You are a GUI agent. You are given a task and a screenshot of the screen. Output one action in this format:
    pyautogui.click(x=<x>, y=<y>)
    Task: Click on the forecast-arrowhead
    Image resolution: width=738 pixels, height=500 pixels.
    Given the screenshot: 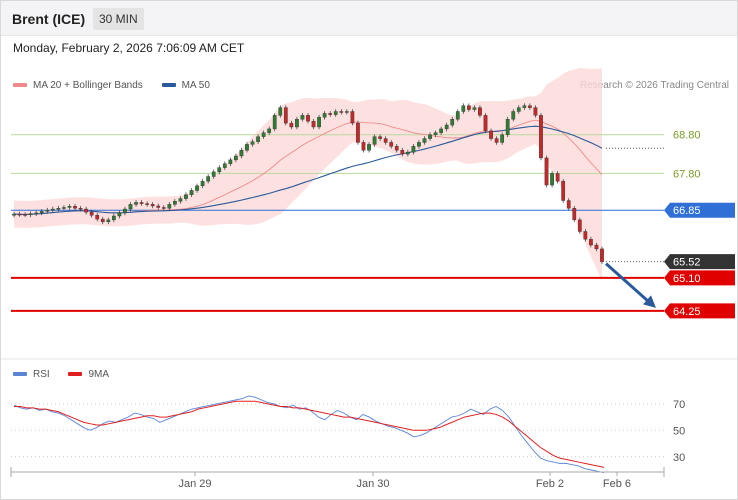 What is the action you would take?
    pyautogui.click(x=649, y=301)
    